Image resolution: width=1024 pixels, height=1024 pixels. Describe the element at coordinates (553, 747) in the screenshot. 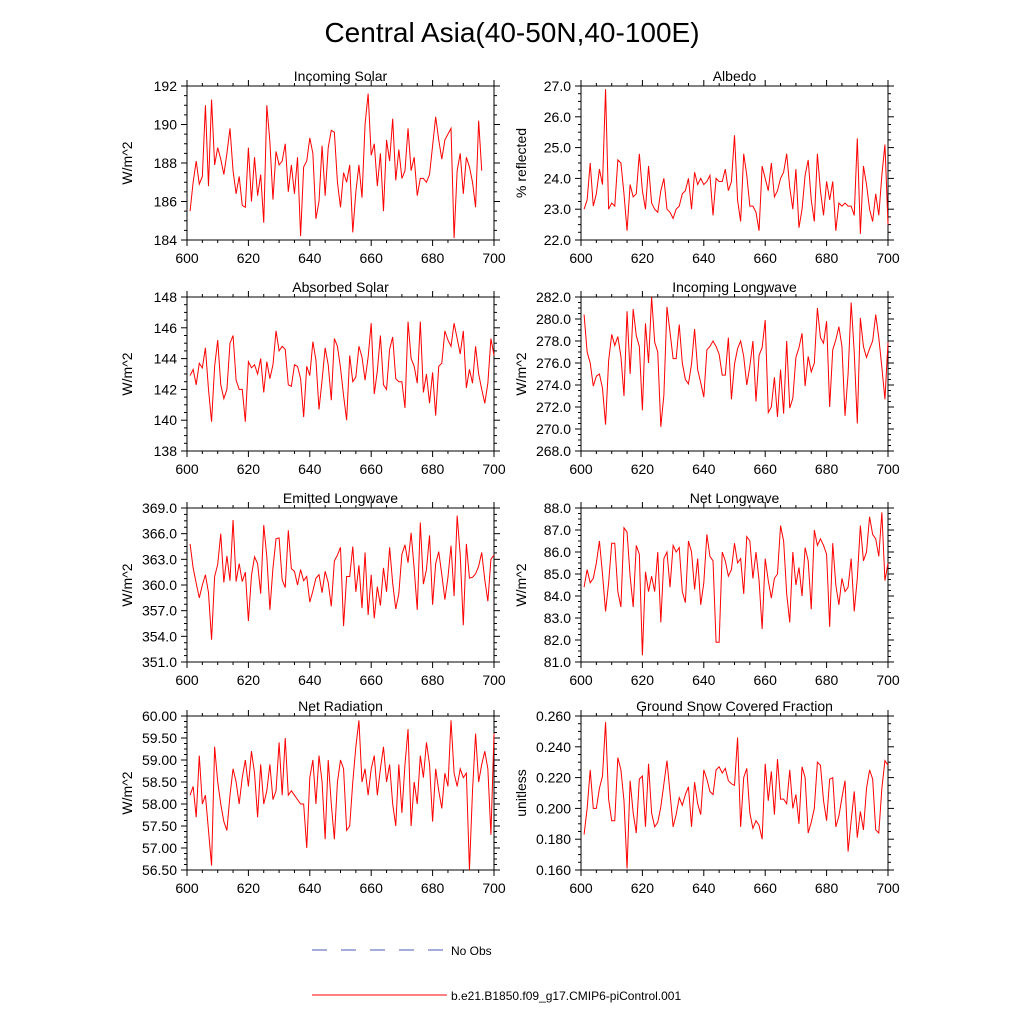

I see `y-tick-label: 0.240` at that location.